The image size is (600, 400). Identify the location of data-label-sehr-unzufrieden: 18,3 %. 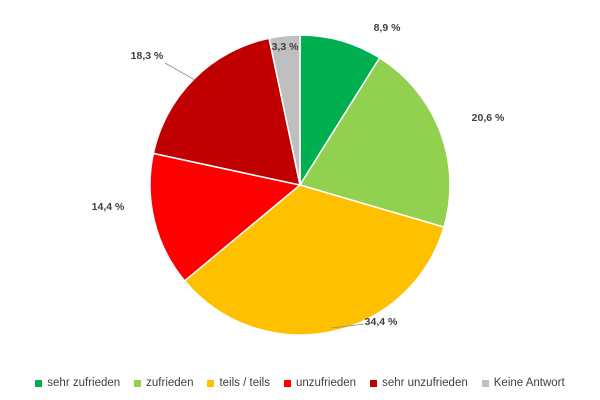
(147, 56).